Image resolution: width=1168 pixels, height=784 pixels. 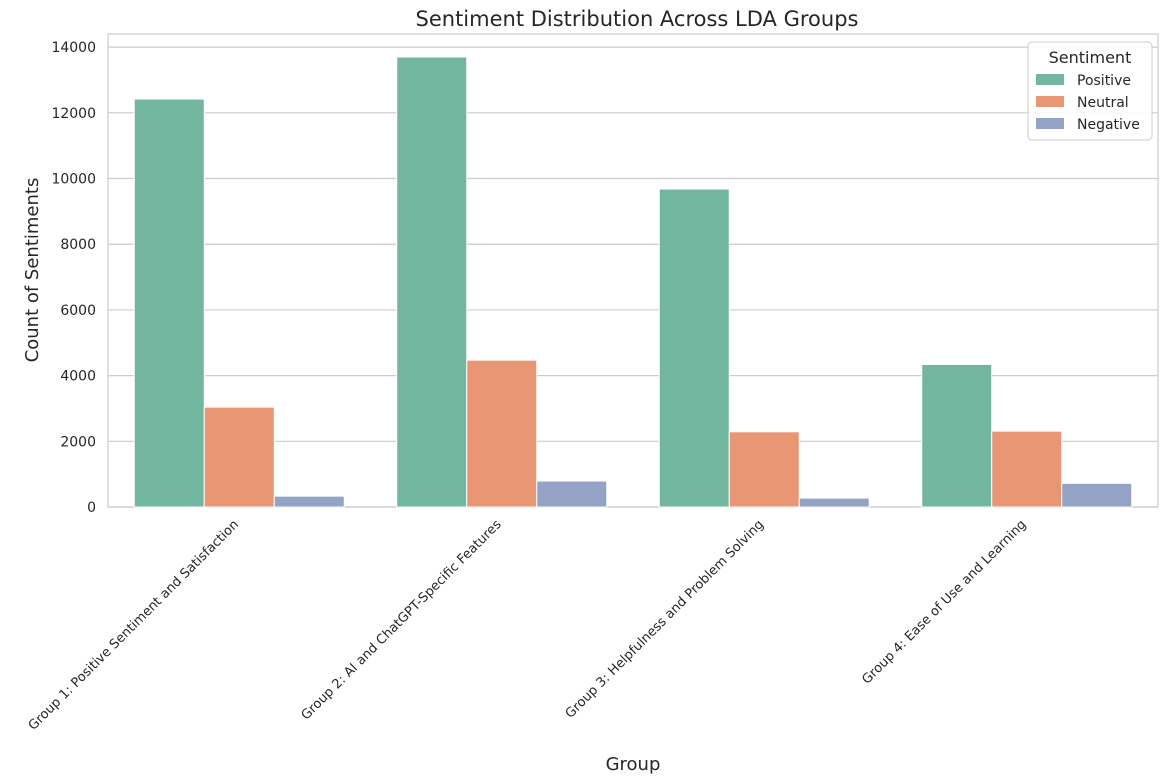 I want to click on legend-items: Positive Neutral Negative, so click(x=1088, y=103).